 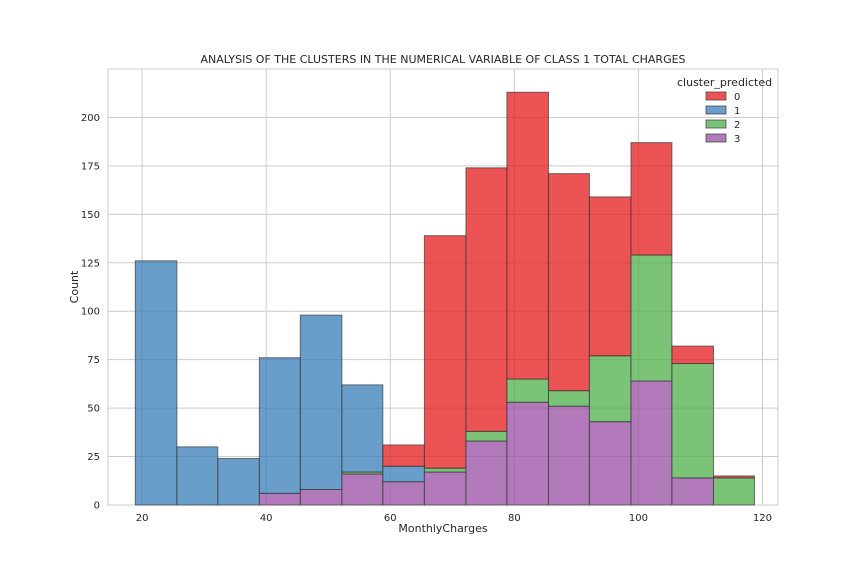 I want to click on y-tick-label: 75, so click(x=93, y=360).